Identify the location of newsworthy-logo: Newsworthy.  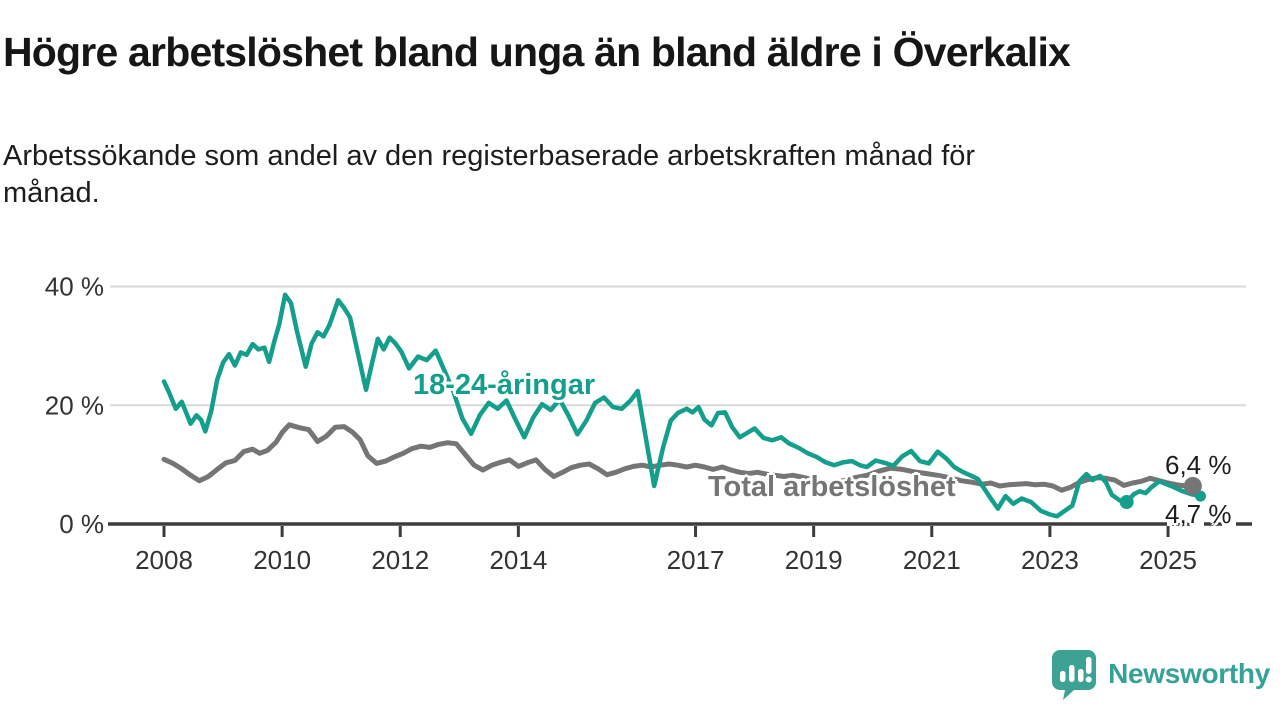
(1160, 674).